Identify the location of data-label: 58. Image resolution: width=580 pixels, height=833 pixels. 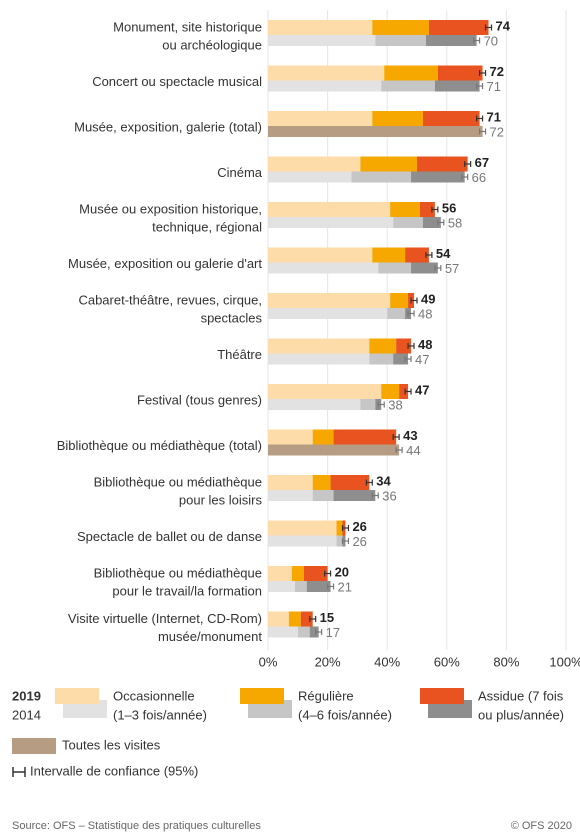
(455, 222).